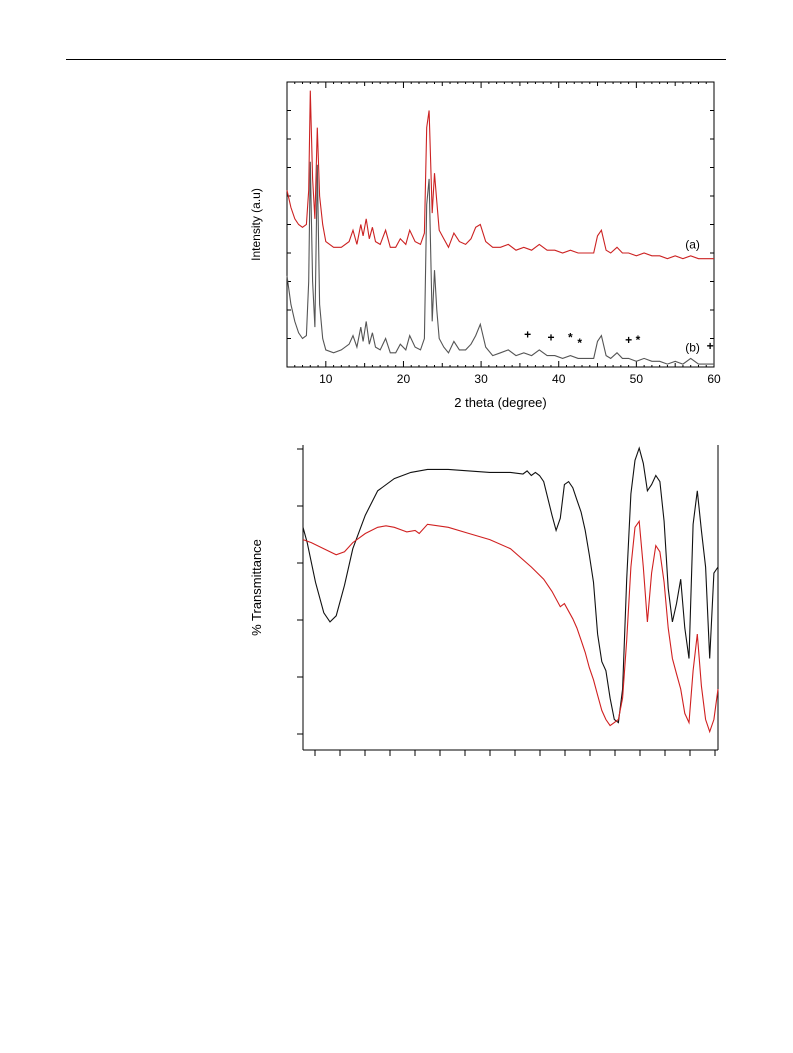 This screenshot has width=793, height=1053. What do you see at coordinates (396, 59) in the screenshot?
I see `header-rule` at bounding box center [396, 59].